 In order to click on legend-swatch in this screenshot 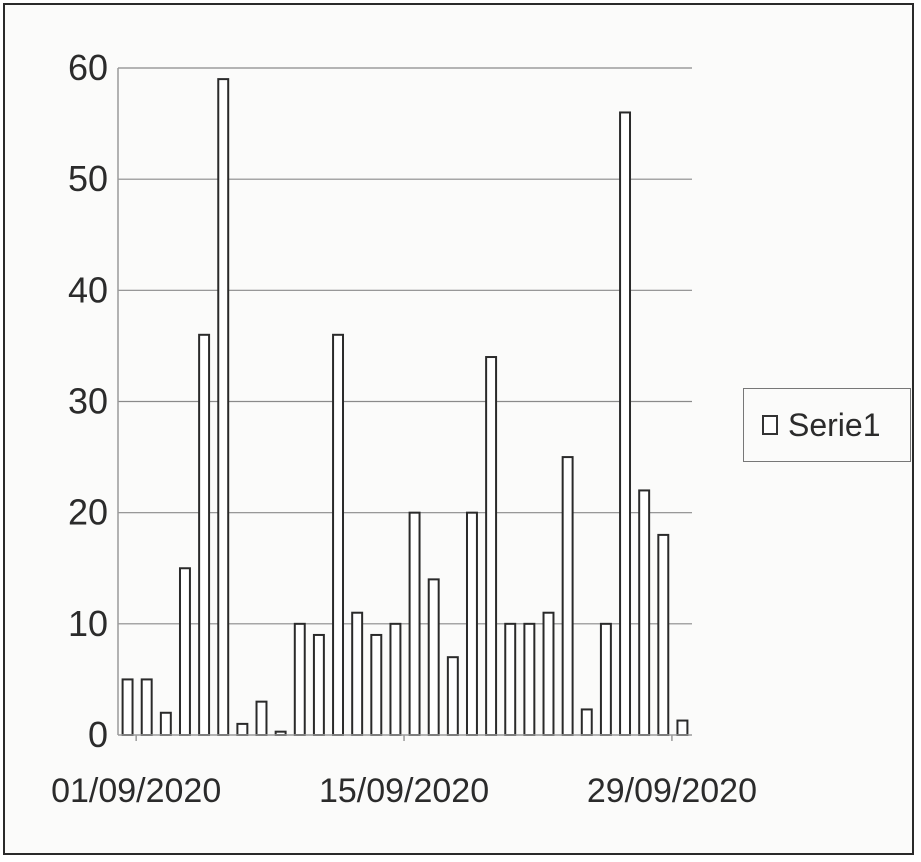, I will do `click(770, 425)`.